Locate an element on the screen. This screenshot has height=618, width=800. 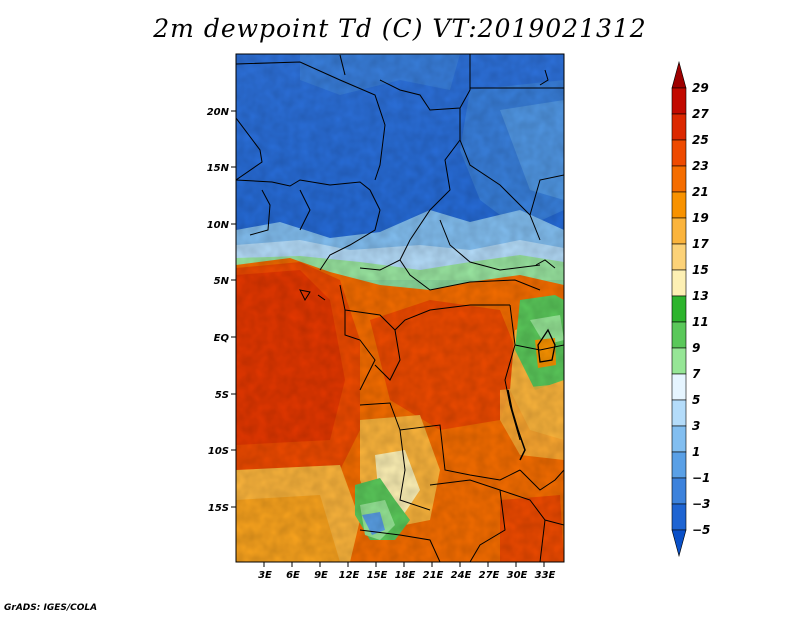
map-title: 2m dewpoint Td (C) VT:2019021312 is located at coordinates (400, 28).